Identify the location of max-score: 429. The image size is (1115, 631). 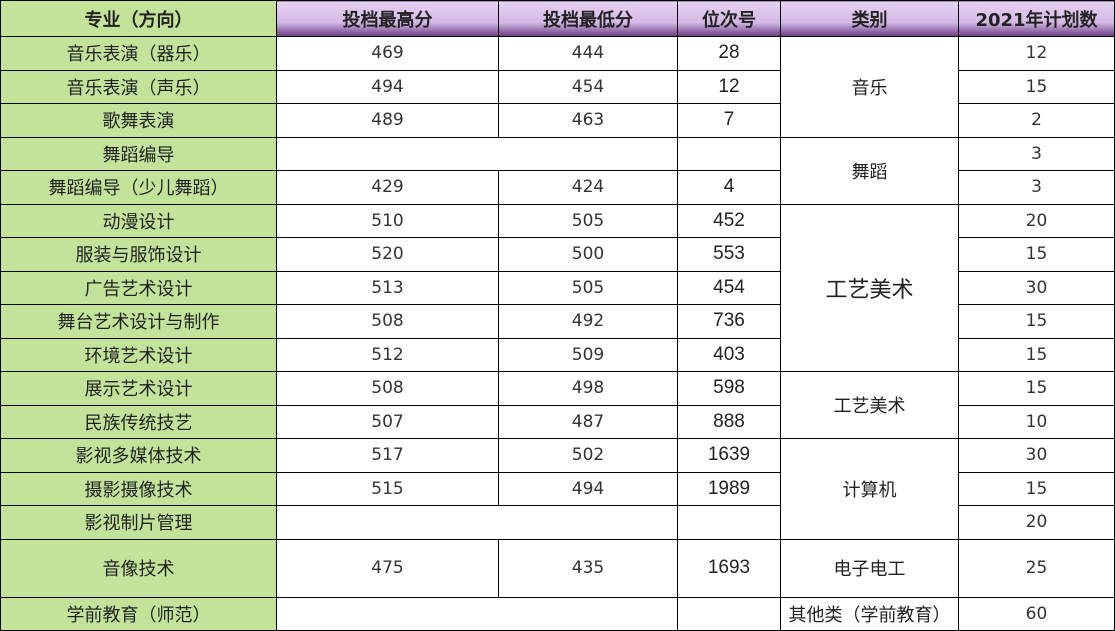
(387, 187).